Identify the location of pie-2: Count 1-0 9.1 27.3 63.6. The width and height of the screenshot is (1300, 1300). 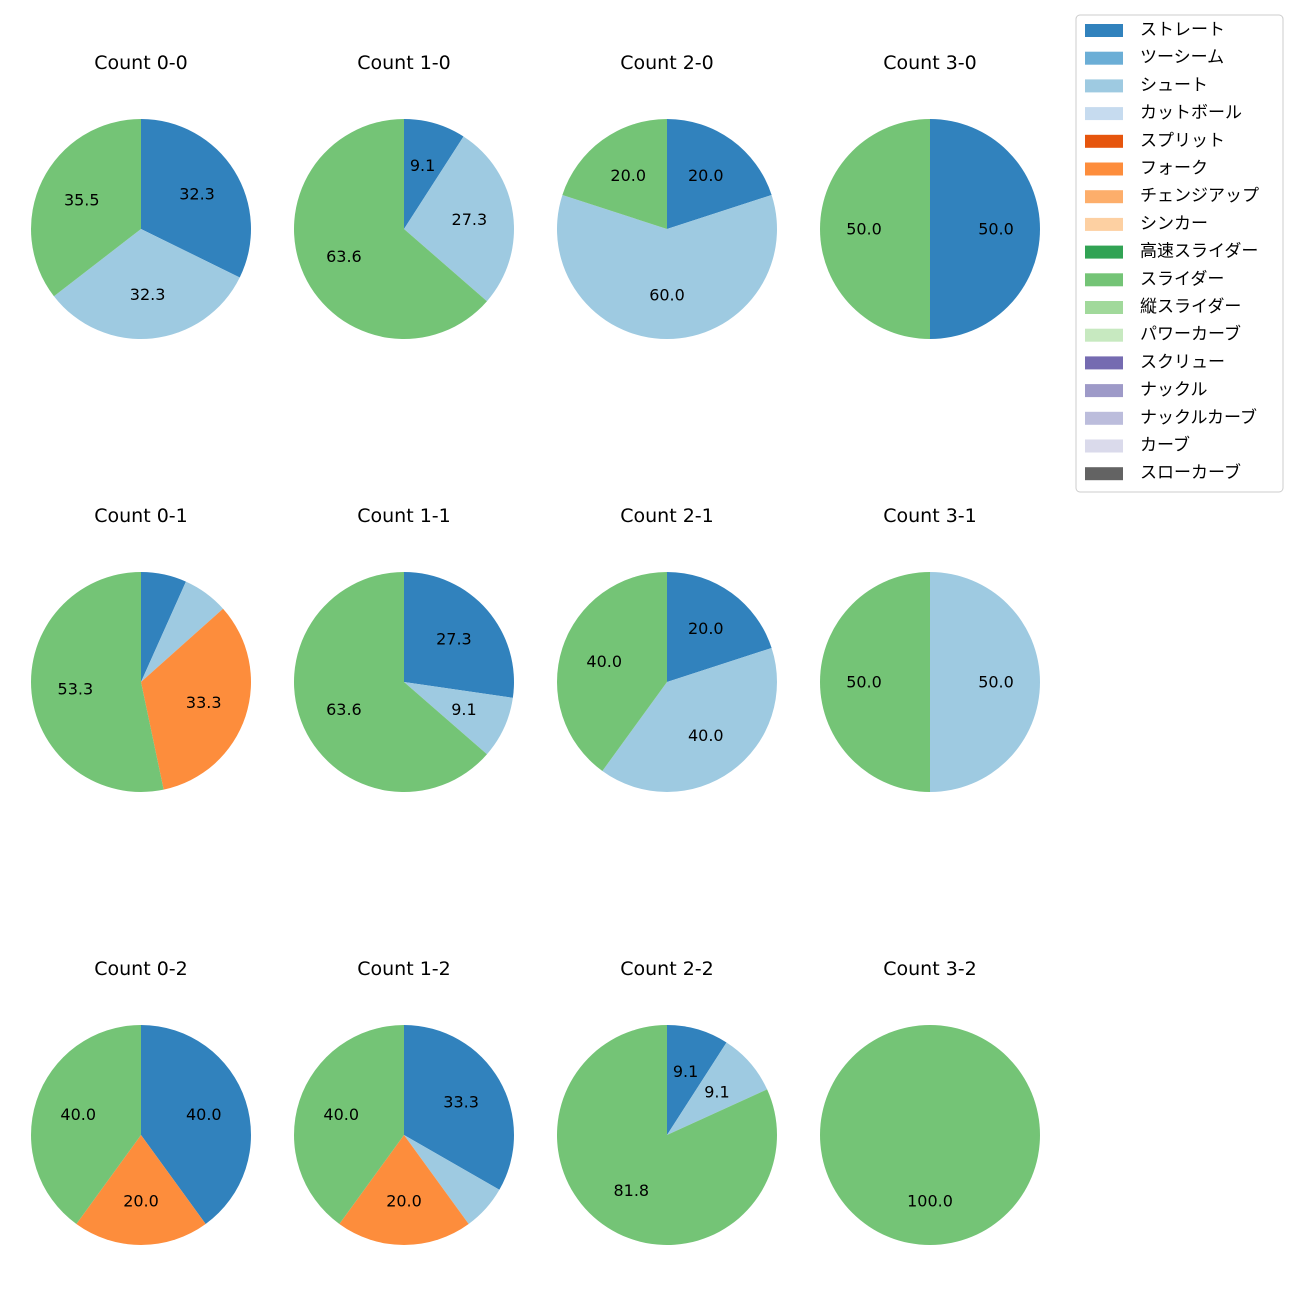
(403, 195).